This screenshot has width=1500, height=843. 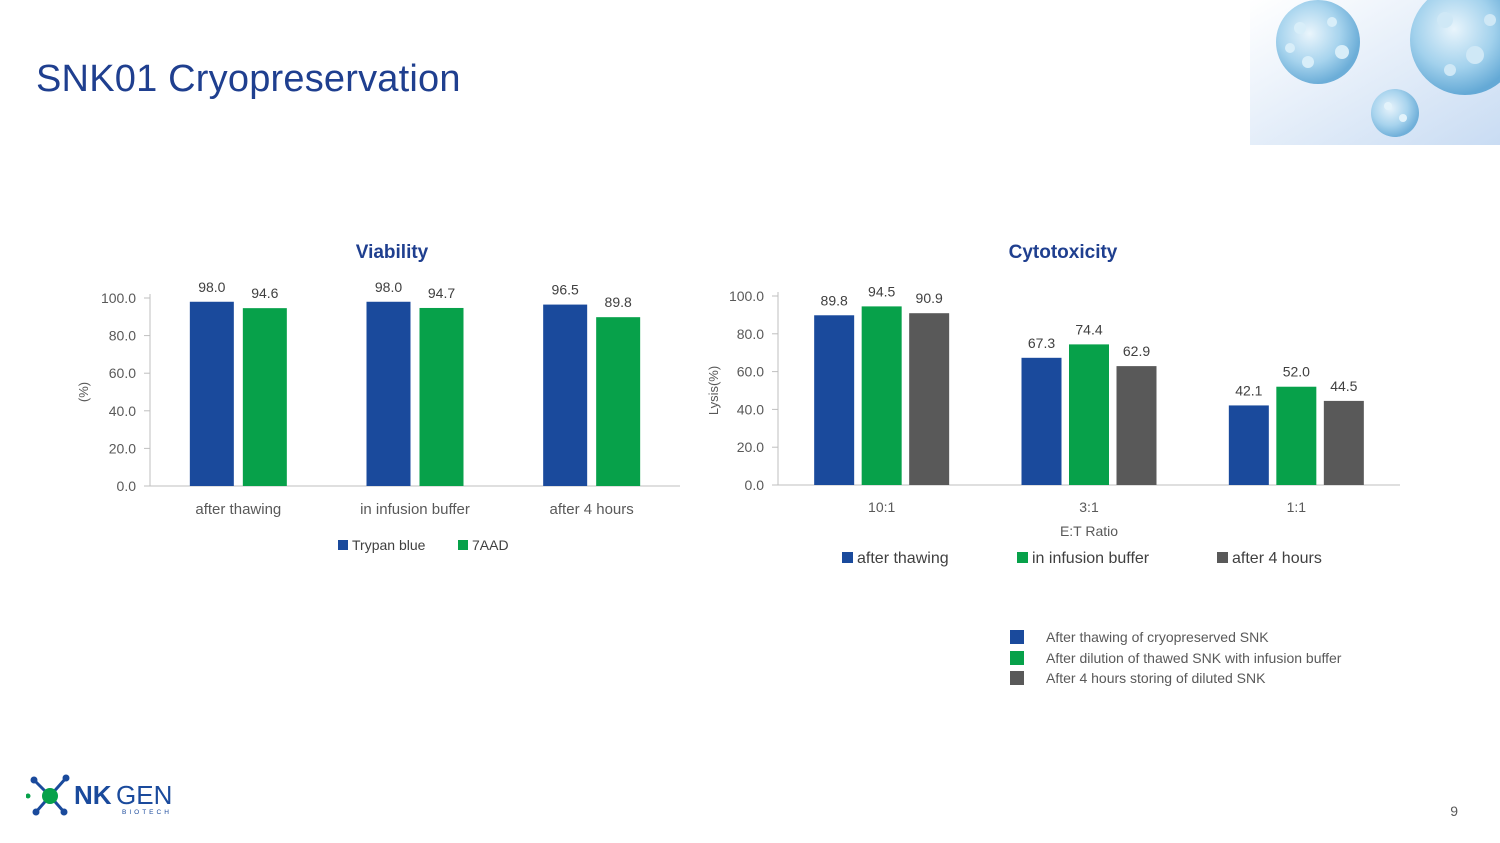 I want to click on x-tick-label: 3:1, so click(x=1089, y=507).